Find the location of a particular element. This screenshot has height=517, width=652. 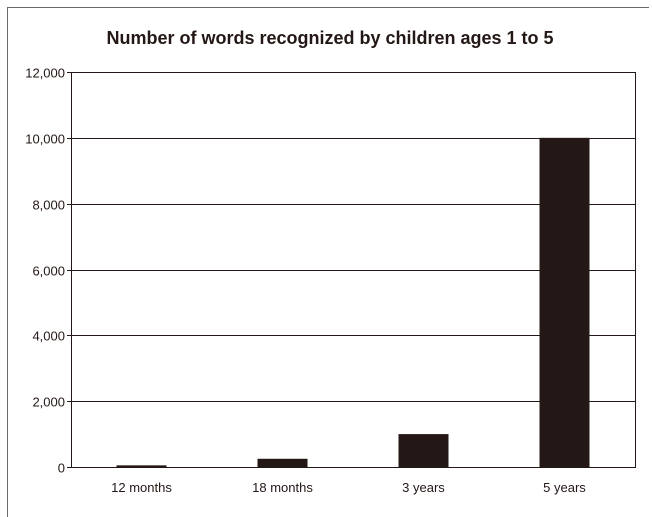

bar-3-years is located at coordinates (423, 450).